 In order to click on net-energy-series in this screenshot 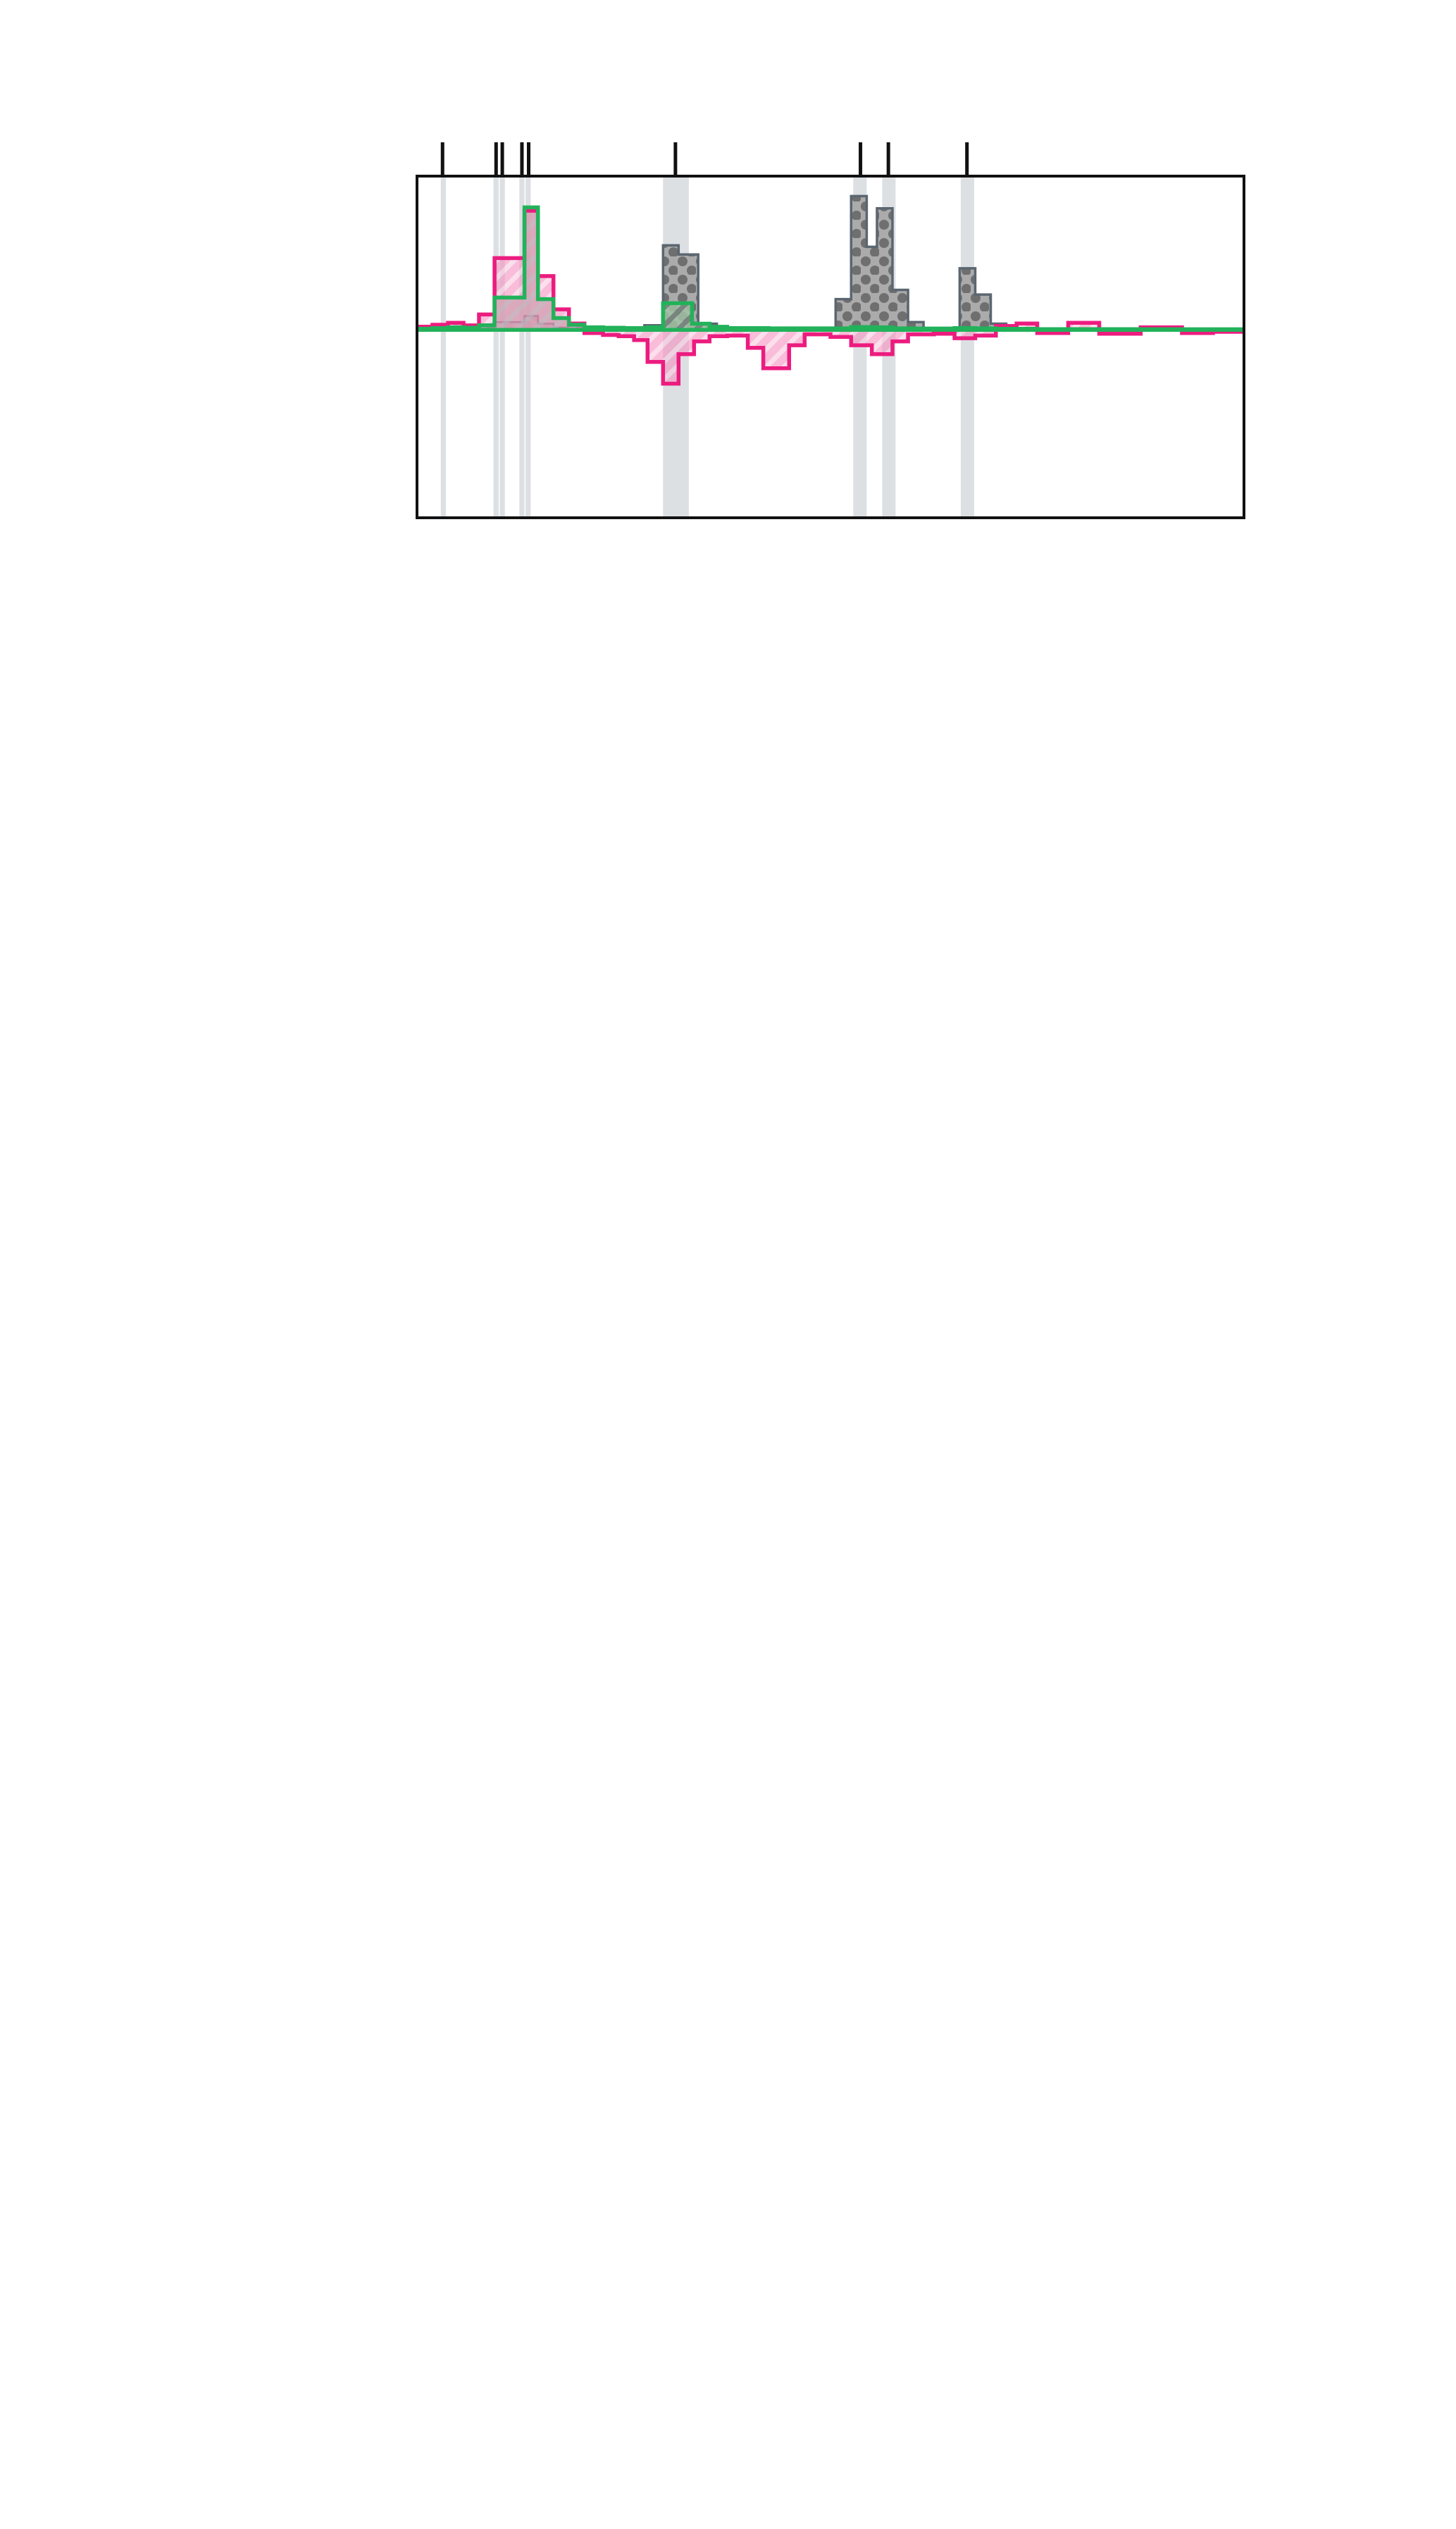, I will do `click(830, 297)`.